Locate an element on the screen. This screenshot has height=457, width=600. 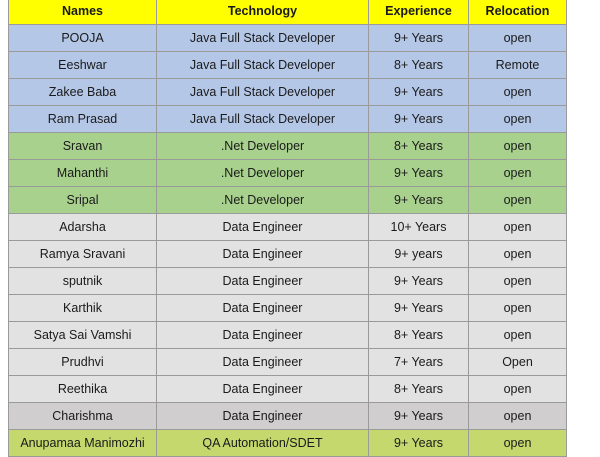
table-row: Reethika Data Engineer 8+ Years open is located at coordinates (287, 389).